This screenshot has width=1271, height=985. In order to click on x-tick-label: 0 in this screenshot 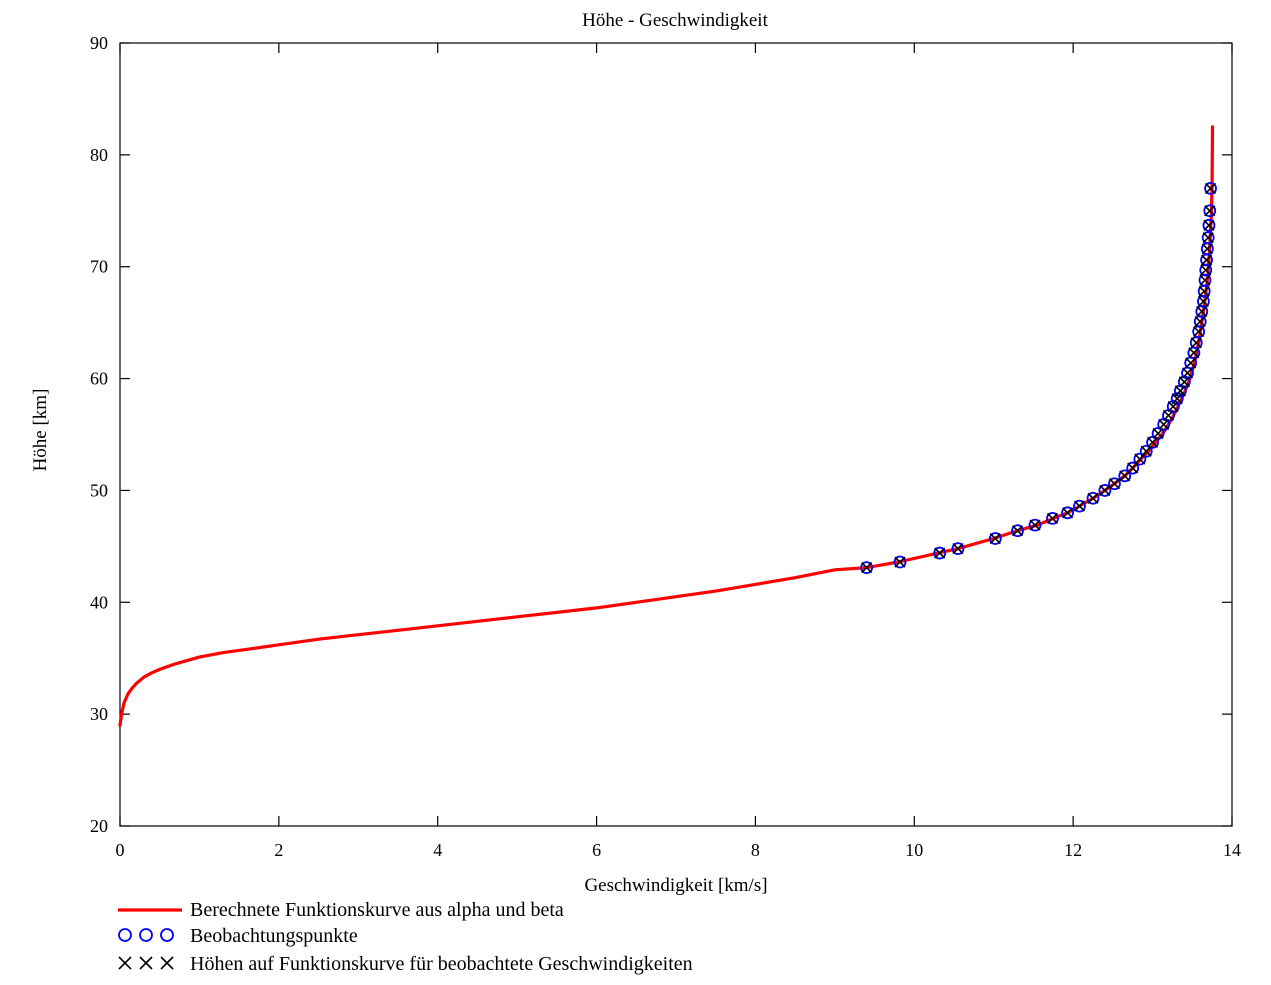, I will do `click(120, 850)`.